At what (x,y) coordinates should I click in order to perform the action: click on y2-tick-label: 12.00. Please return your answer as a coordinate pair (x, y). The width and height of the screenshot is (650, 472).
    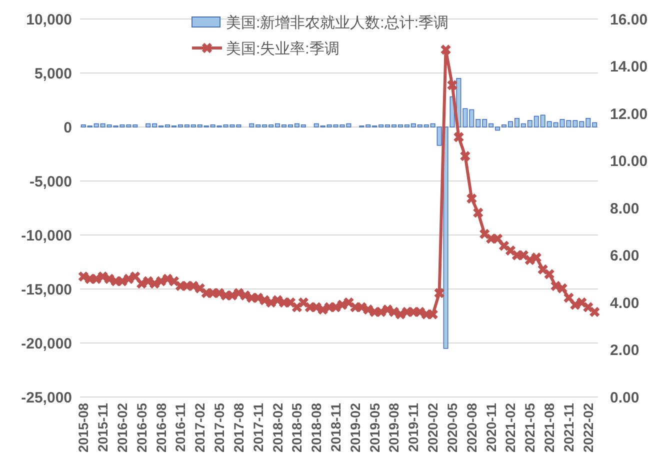
    Looking at the image, I should click on (629, 114).